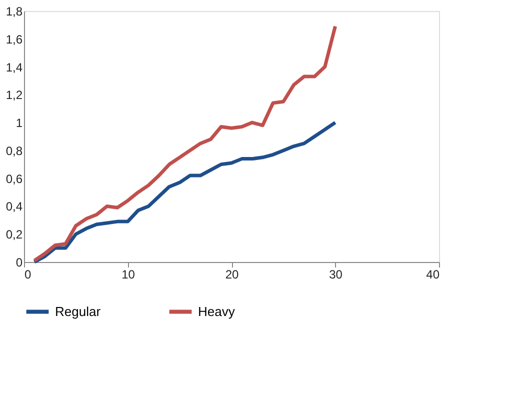  I want to click on y-tick-label: 0,2, so click(14, 235).